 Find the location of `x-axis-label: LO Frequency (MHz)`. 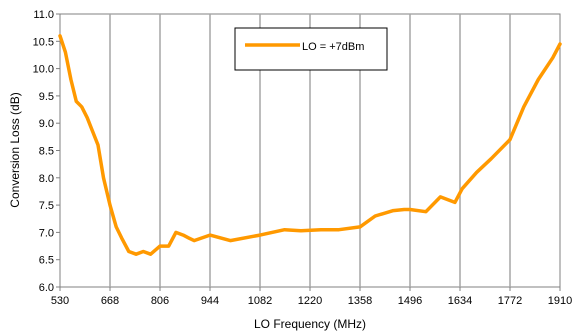

x-axis-label: LO Frequency (MHz) is located at coordinates (310, 324).